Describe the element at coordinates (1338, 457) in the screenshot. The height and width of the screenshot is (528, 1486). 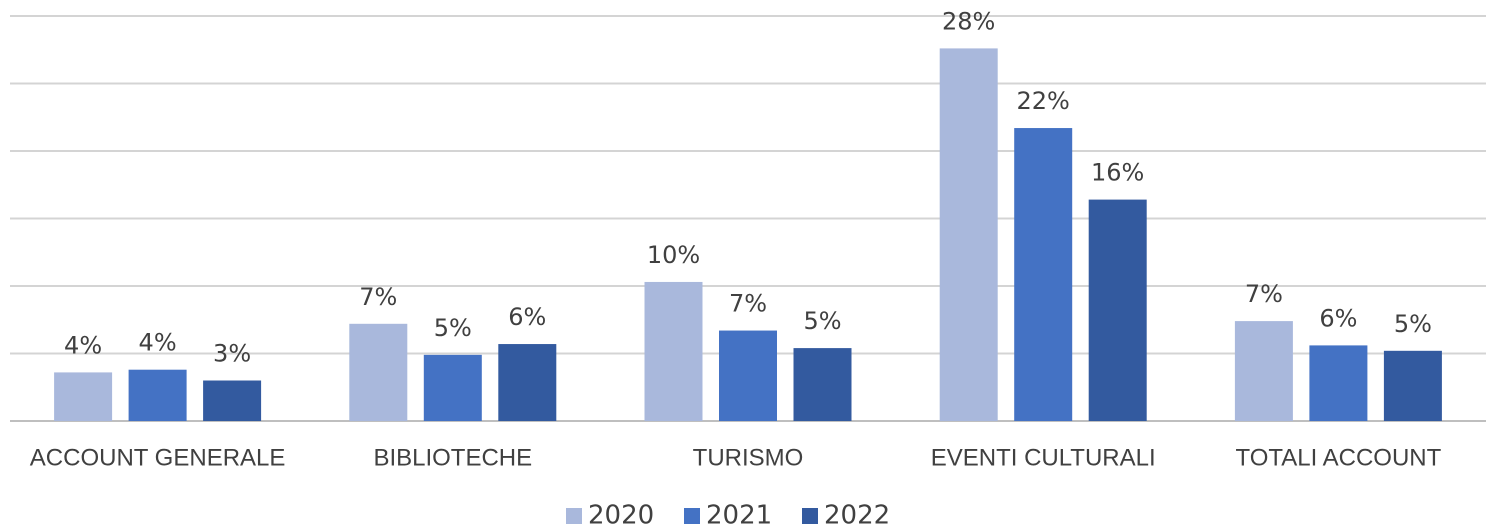
I see `x-tick-label: TOTALI ACCOUNT` at that location.